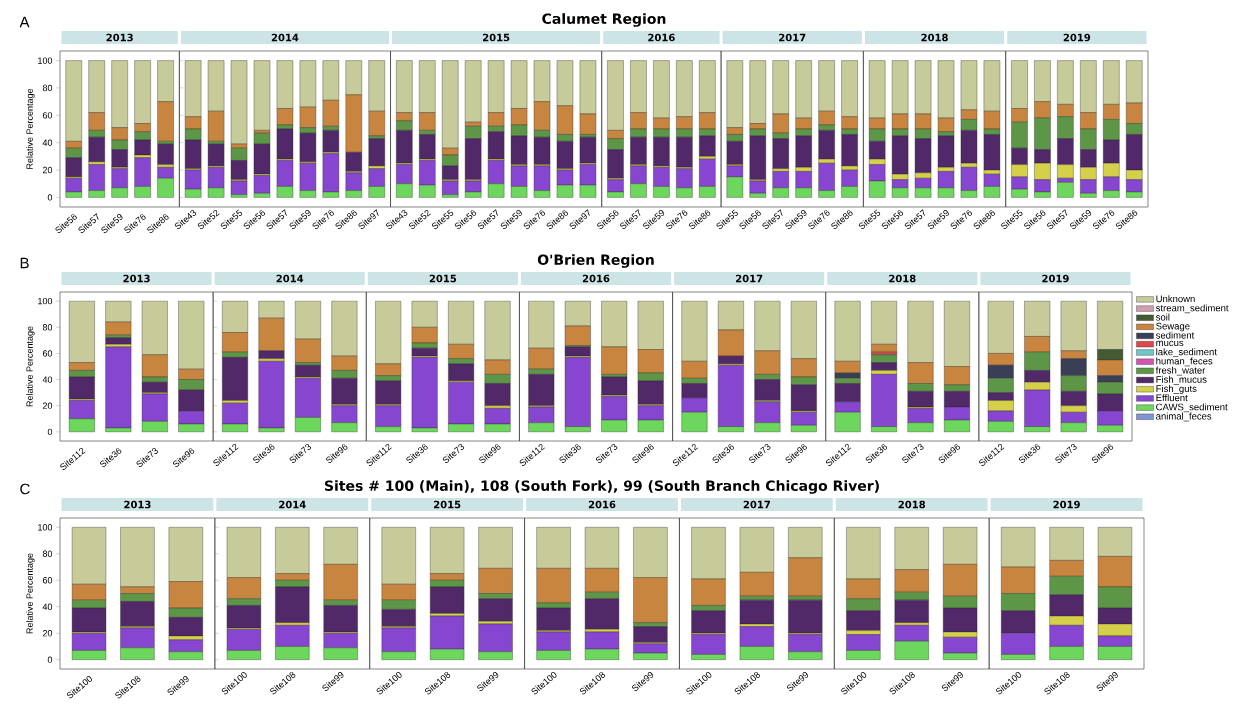  Describe the element at coordinates (1186, 353) in the screenshot. I see `legend-label: lake_sediment` at that location.